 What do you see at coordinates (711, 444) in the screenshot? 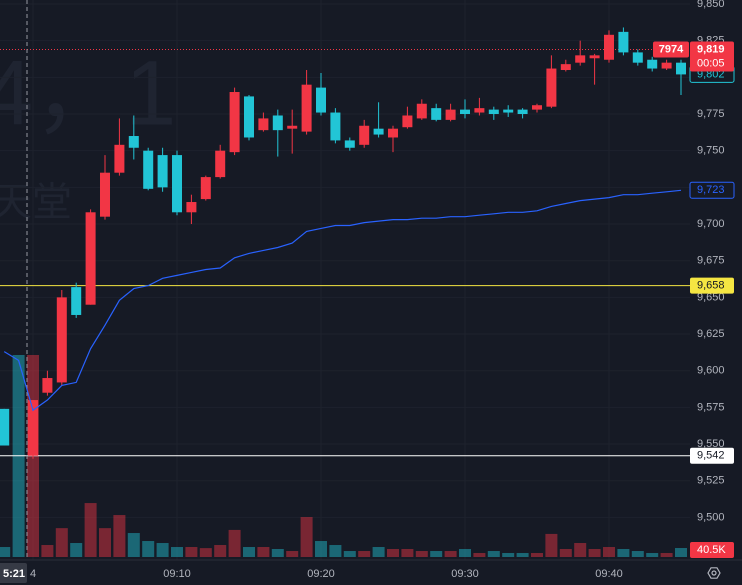
I see `y-tick-label: 9,550` at bounding box center [711, 444].